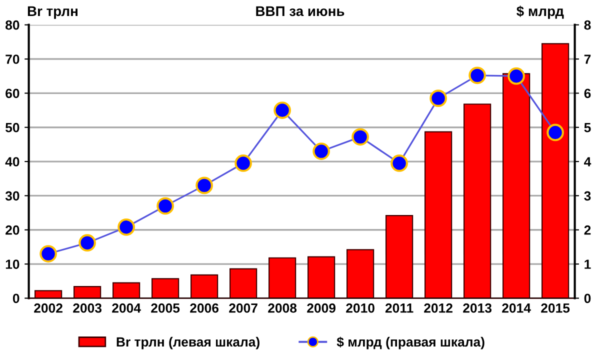  What do you see at coordinates (399, 308) in the screenshot?
I see `x-tick-label: 2011` at bounding box center [399, 308].